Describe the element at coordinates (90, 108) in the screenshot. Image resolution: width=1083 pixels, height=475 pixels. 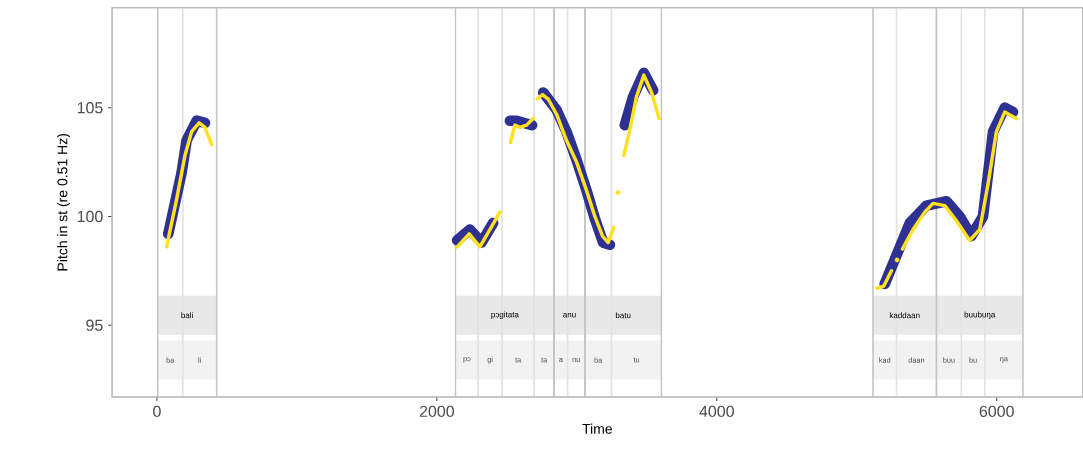
I see `y-tick-label: 105` at that location.